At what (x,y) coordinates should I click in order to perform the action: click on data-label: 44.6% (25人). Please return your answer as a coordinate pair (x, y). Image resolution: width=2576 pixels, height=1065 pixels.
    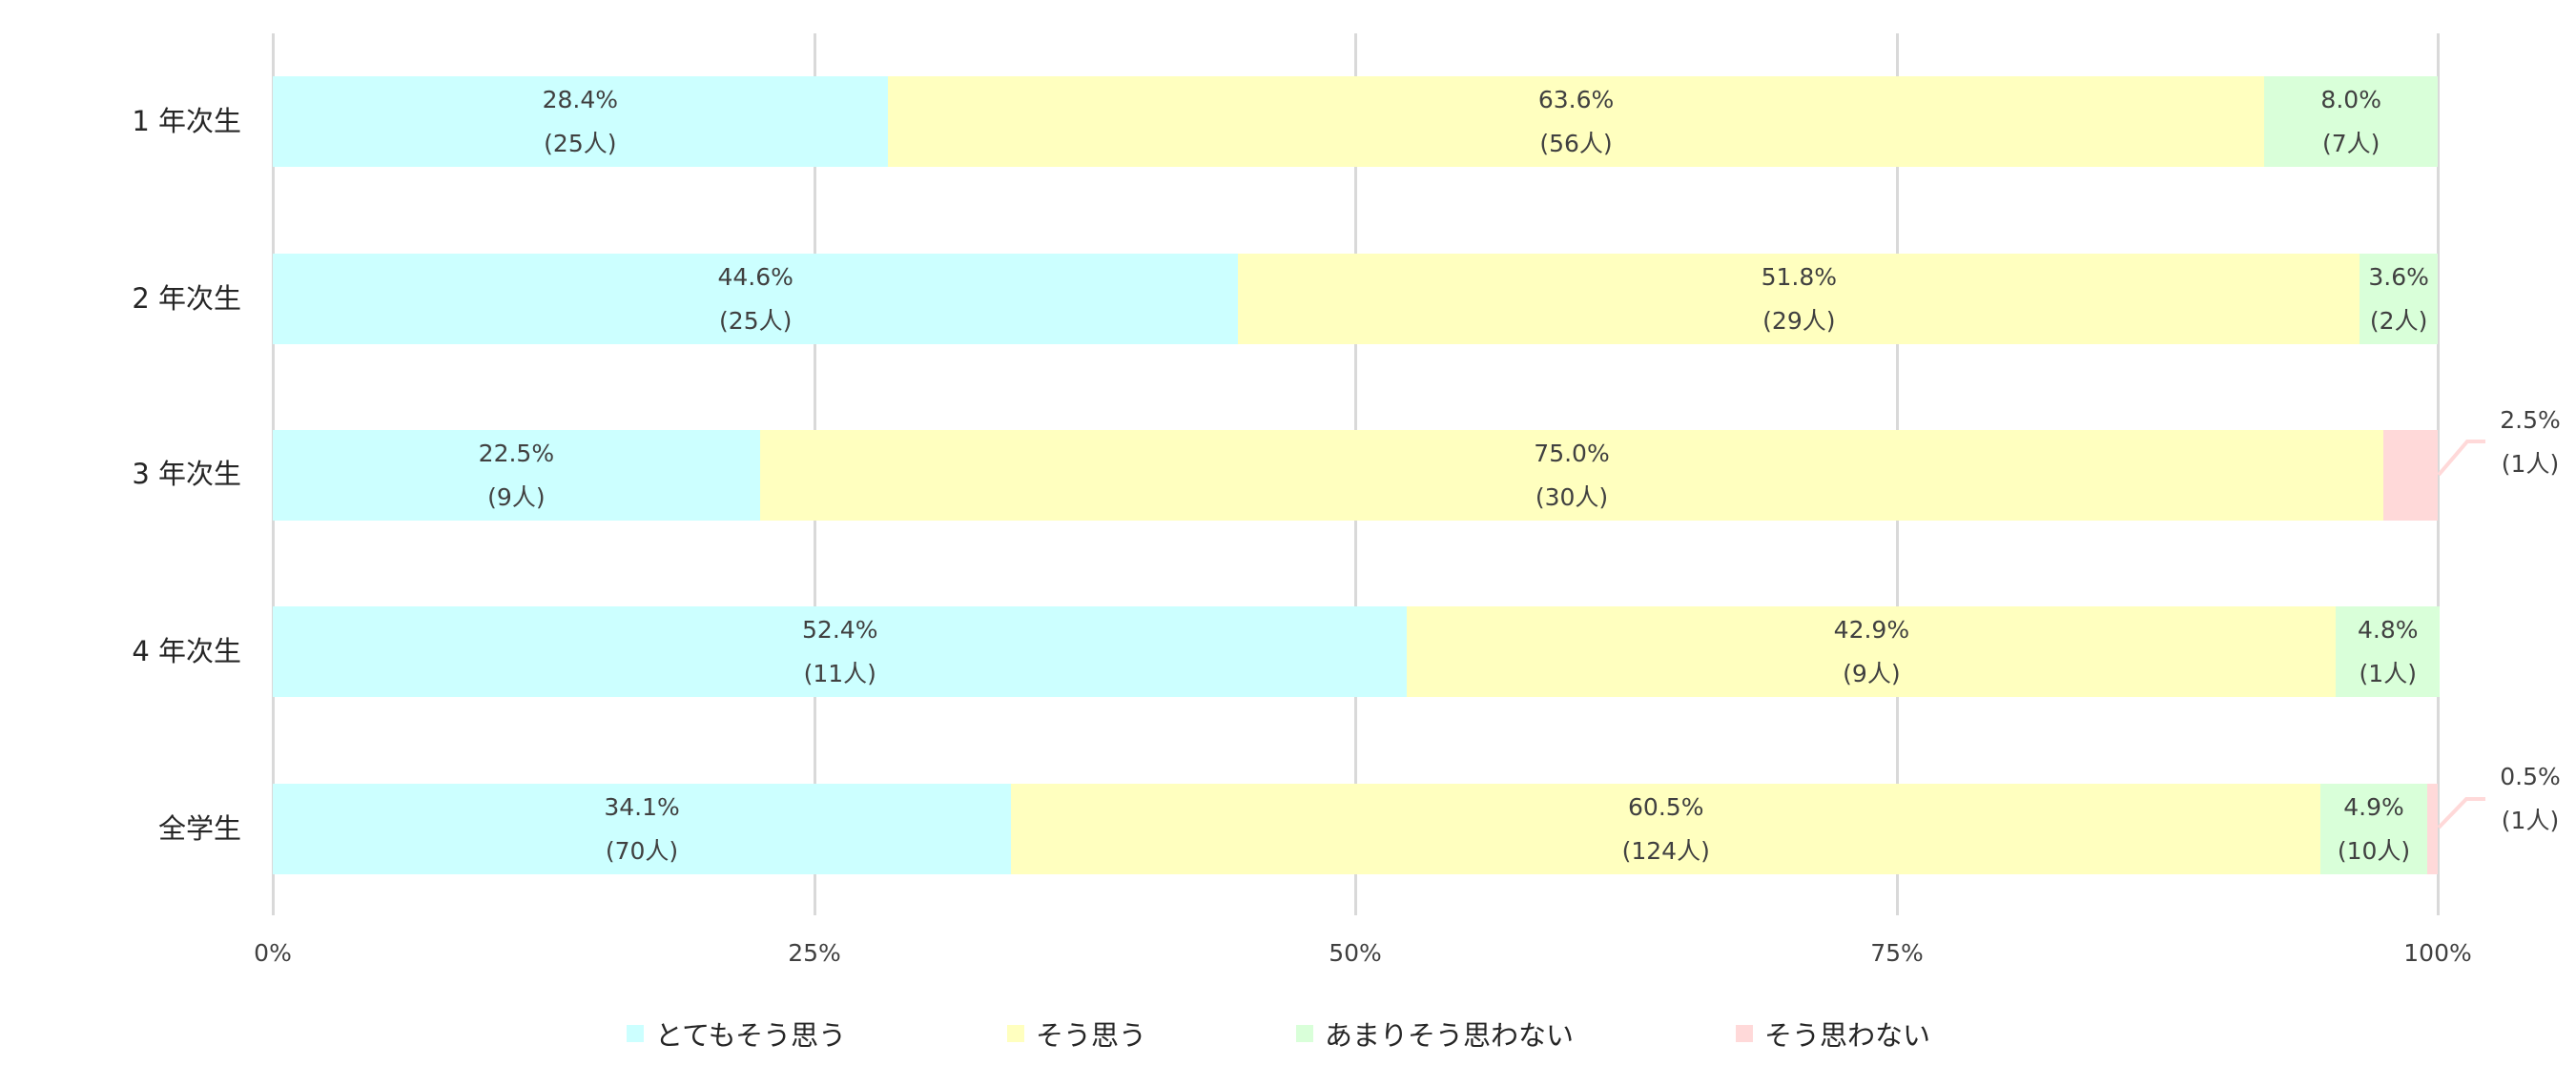
    Looking at the image, I should click on (755, 298).